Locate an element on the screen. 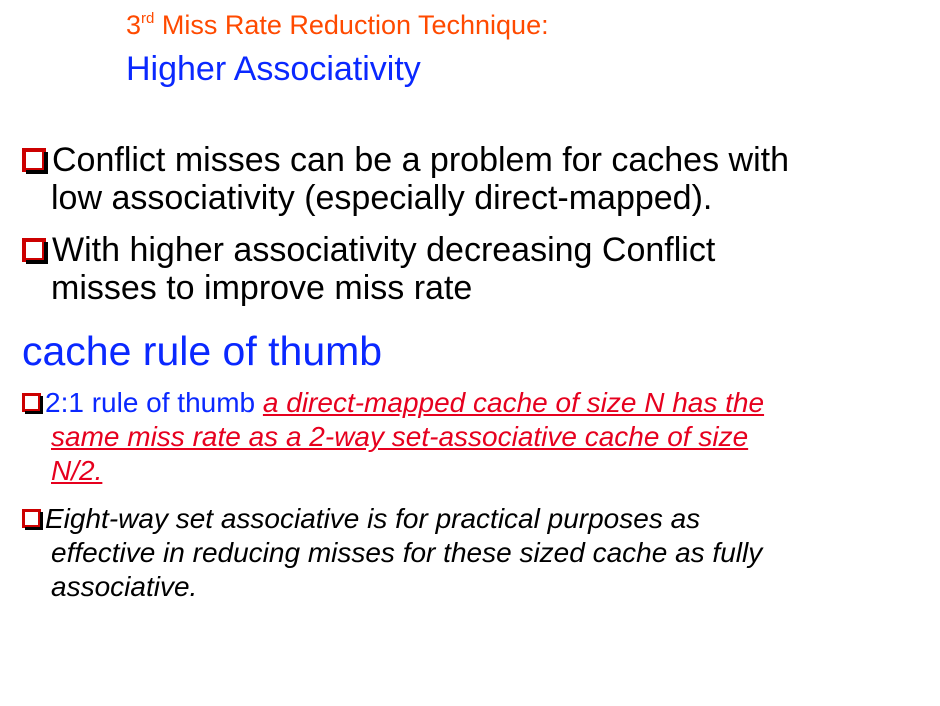 The width and height of the screenshot is (940, 706). rule-prefix: 2:1 rule of thumb is located at coordinates (154, 402).